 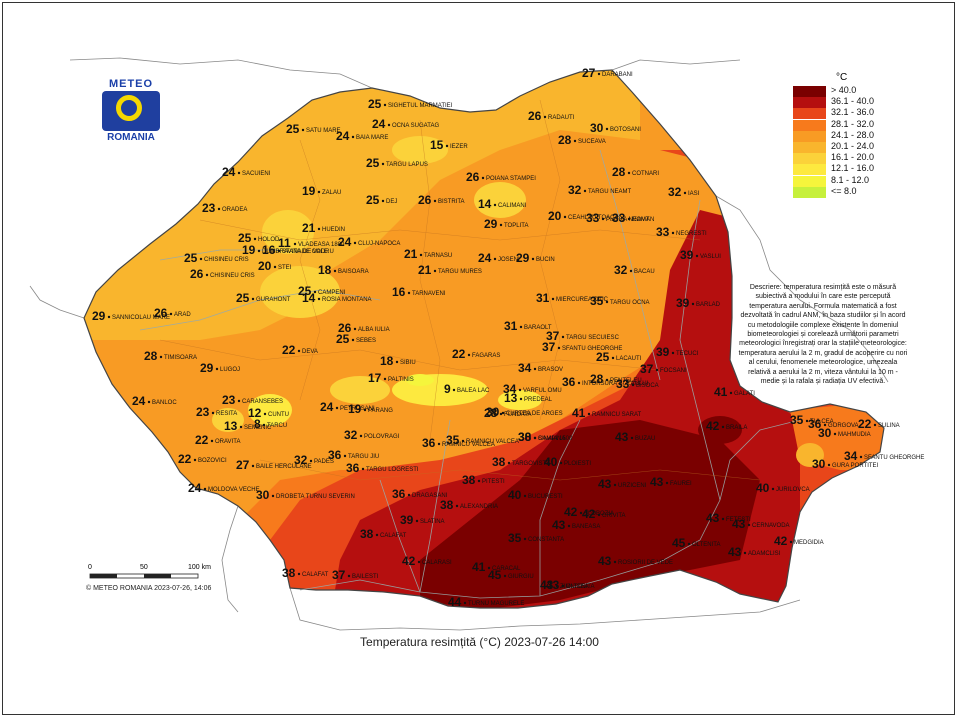 What do you see at coordinates (131, 316) in the screenshot?
I see `station-marker: 29 SANNICOLAU MARE` at bounding box center [131, 316].